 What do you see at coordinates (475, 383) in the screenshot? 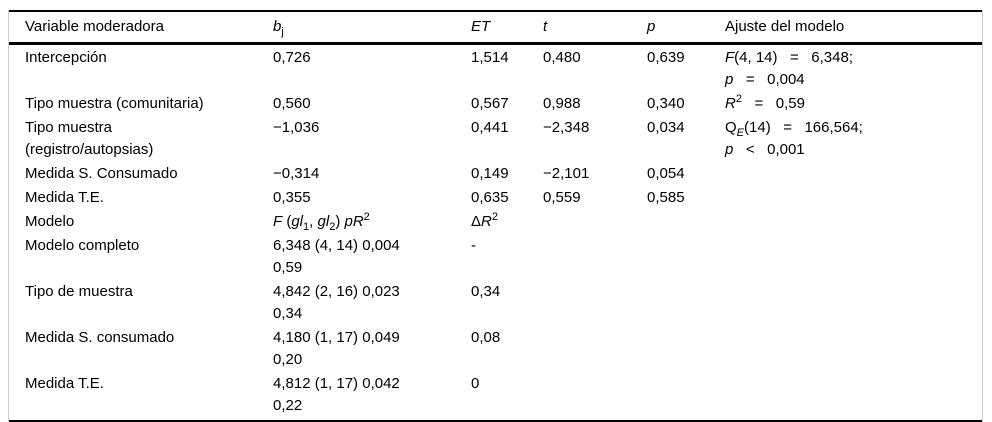
I see `cell-et: 0` at bounding box center [475, 383].